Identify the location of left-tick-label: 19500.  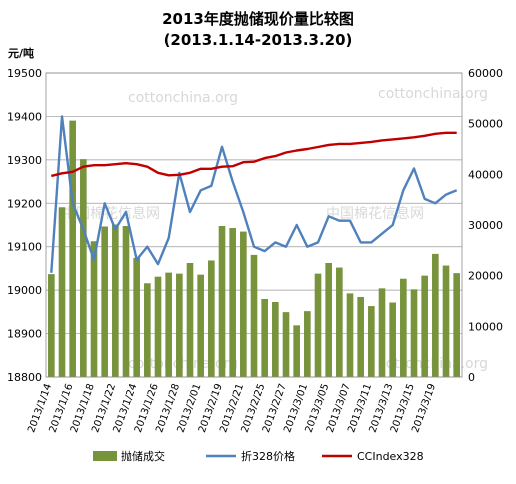
(24, 73).